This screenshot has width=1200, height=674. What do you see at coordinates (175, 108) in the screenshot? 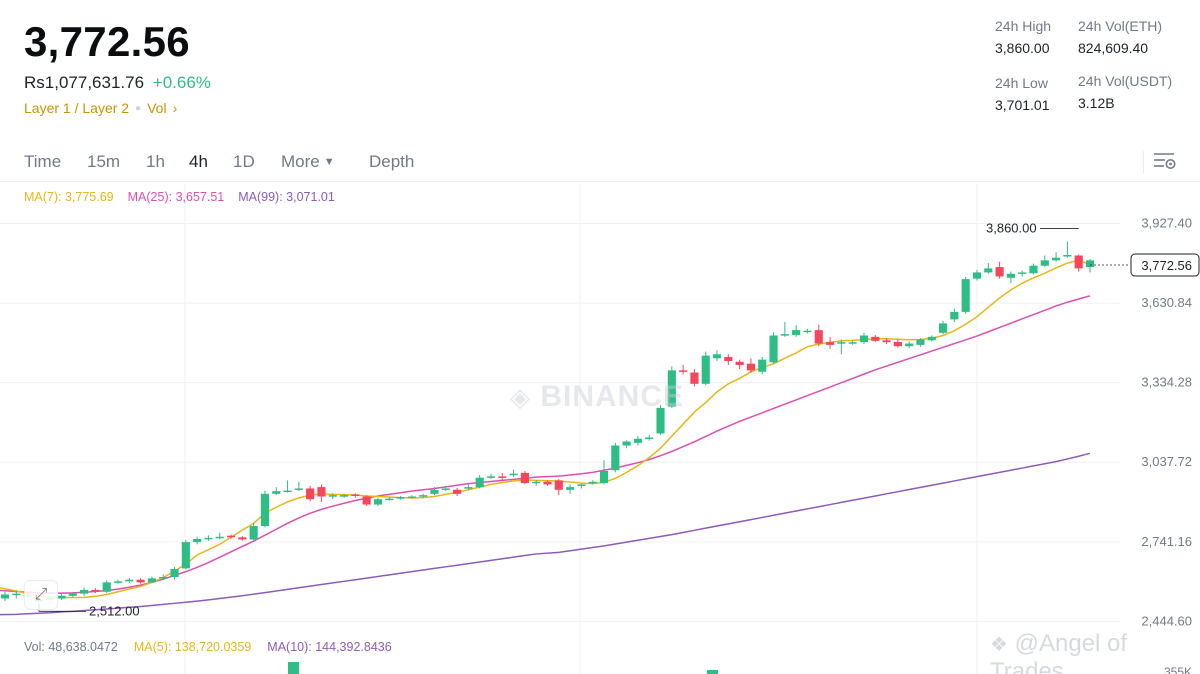
I see `chevron-right-icon: ›` at bounding box center [175, 108].